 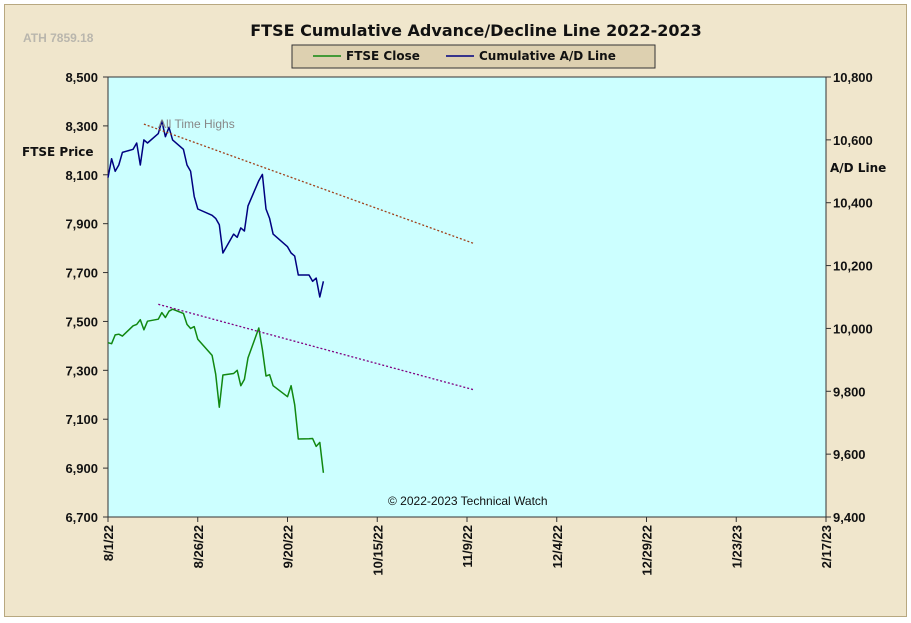 I want to click on left-tick-label: 7,300, so click(x=81, y=370).